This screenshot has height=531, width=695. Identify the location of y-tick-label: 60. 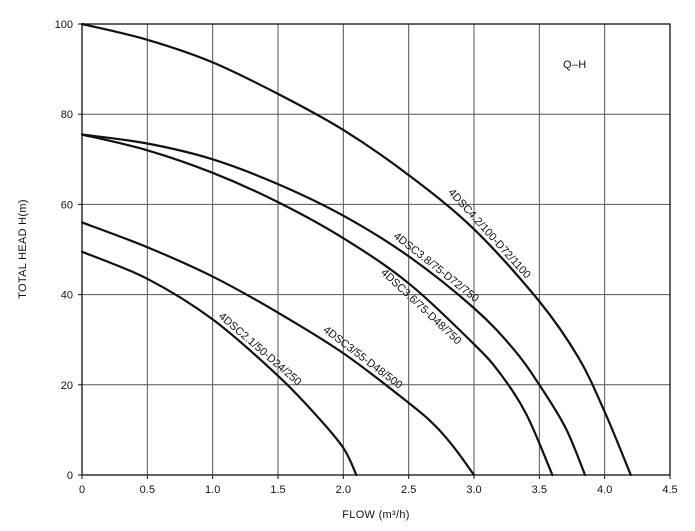
(67, 205).